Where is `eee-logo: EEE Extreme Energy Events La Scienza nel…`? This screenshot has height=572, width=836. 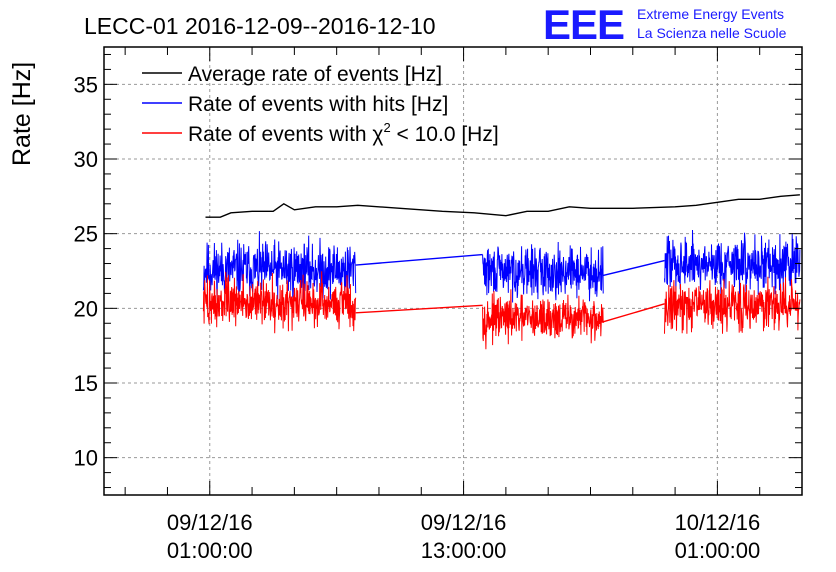
eee-logo: EEE Extreme Energy Events La Scienza nel… is located at coordinates (665, 24).